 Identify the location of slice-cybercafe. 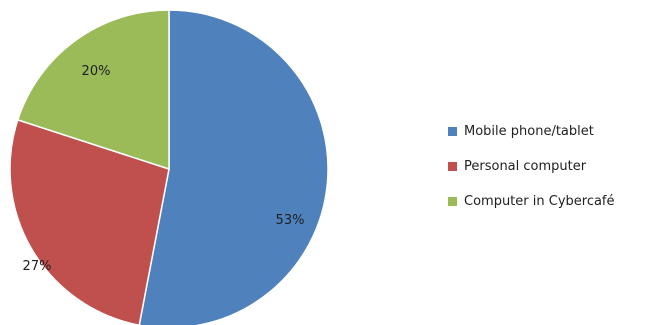
(93, 90).